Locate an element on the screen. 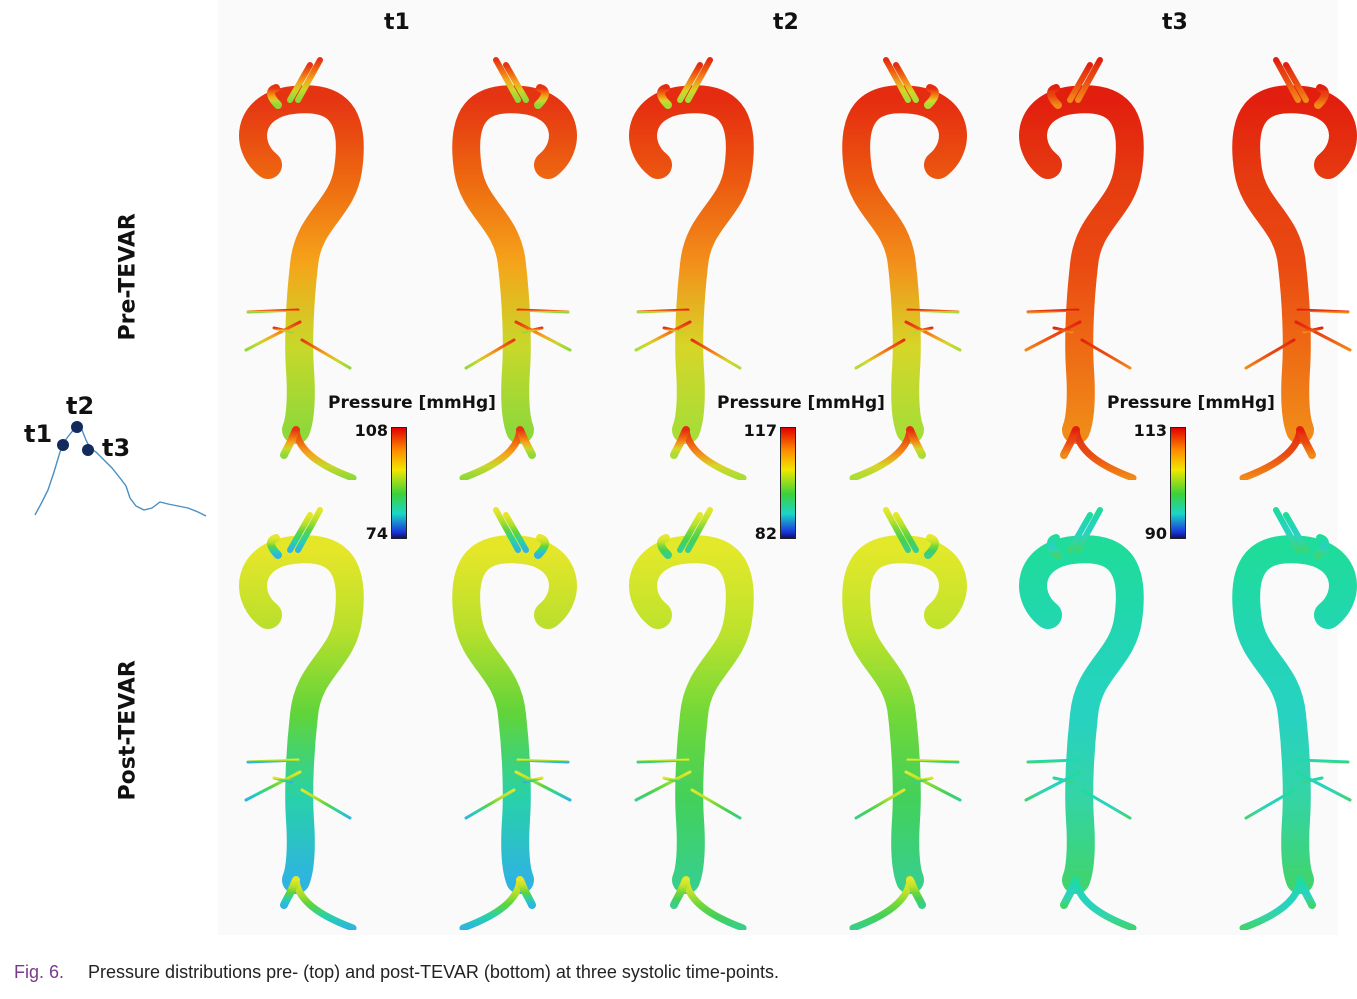  pre-tevar-t3-view-b is located at coordinates (1294, 268).